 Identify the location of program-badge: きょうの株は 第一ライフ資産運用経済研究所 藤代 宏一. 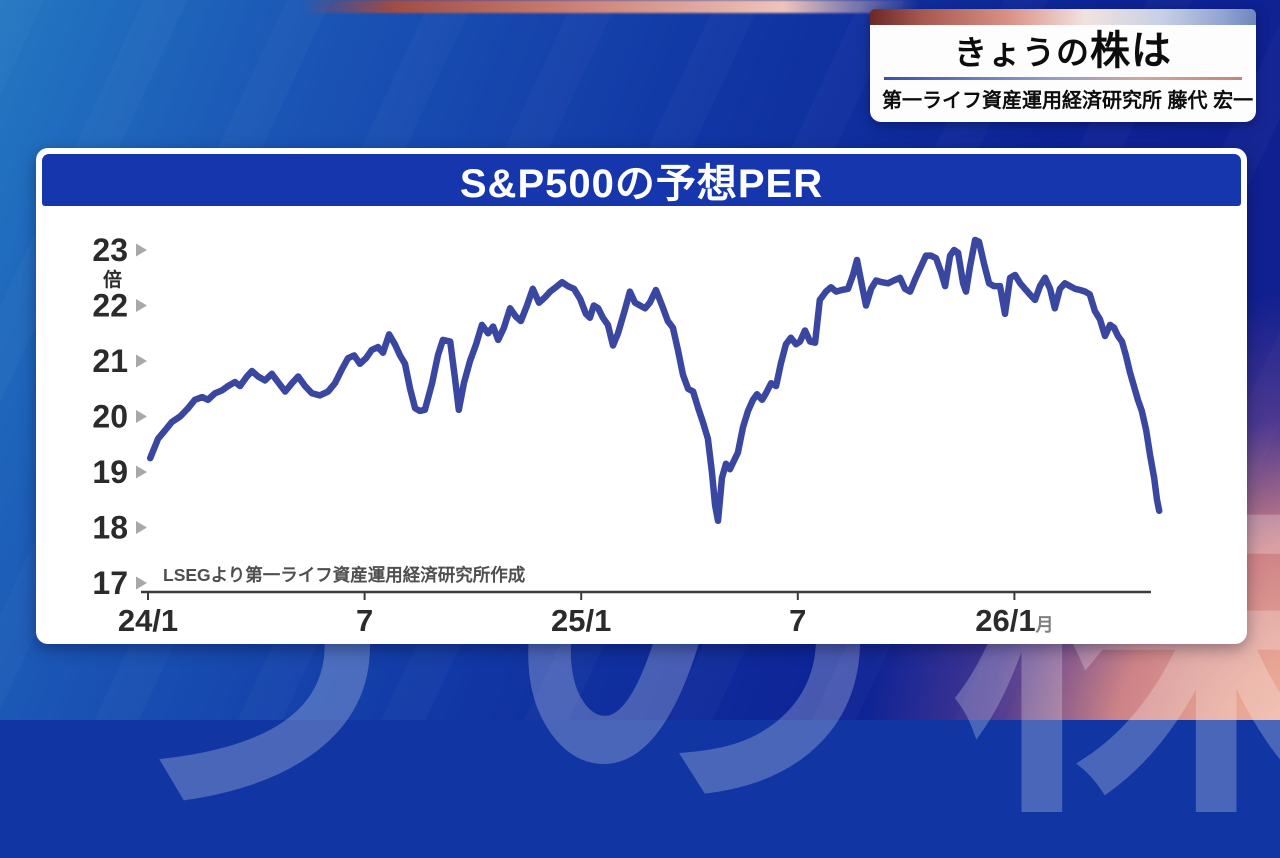
(1063, 65).